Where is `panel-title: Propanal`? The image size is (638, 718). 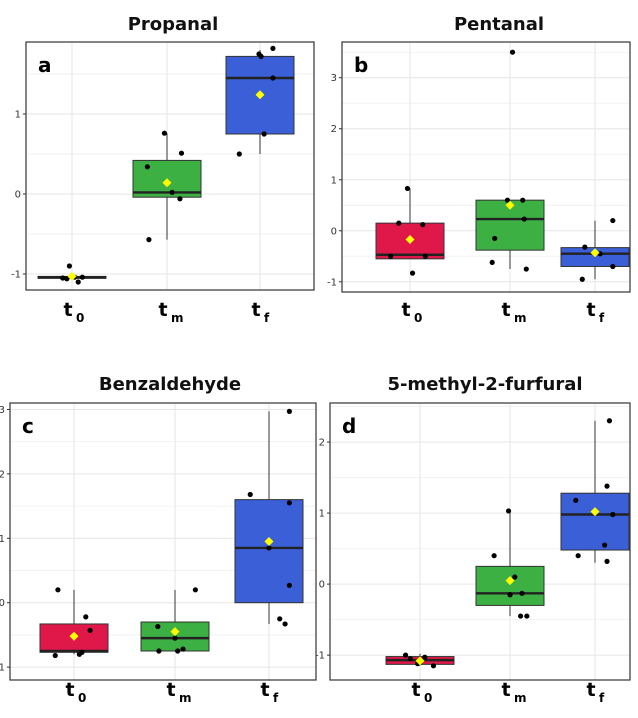 panel-title: Propanal is located at coordinates (173, 24).